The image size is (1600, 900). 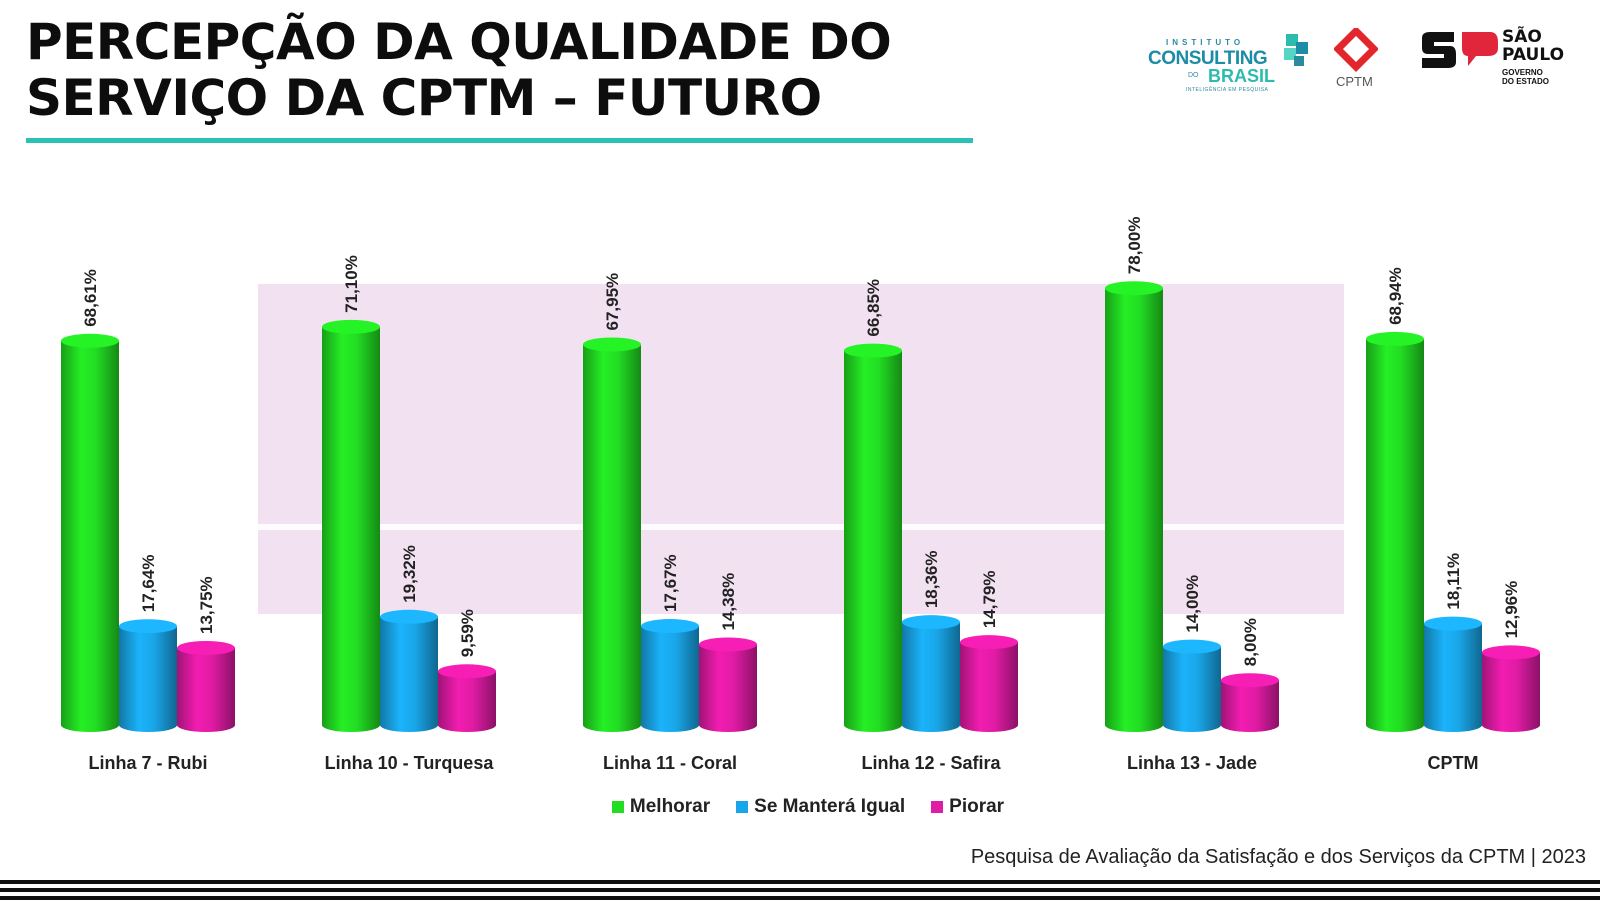 What do you see at coordinates (1500, 58) in the screenshot?
I see `sao-paulo-logo: SÃO PAULO GOVERNO DO ESTADO` at bounding box center [1500, 58].